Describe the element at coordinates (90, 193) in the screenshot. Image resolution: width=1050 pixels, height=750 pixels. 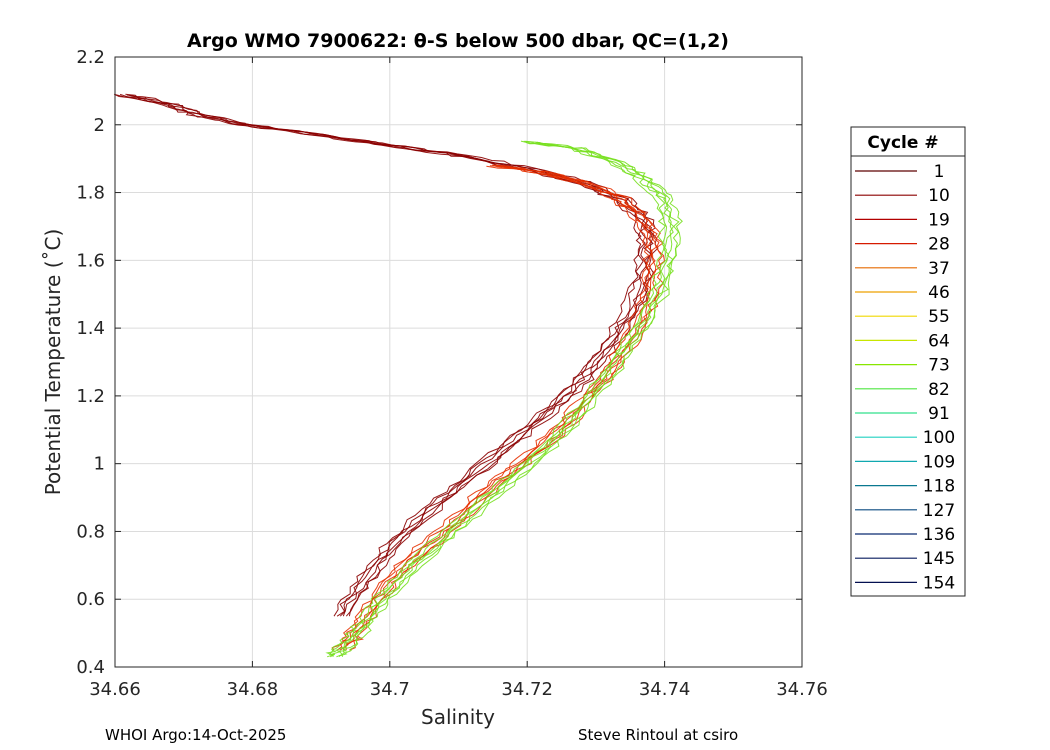
I see `y-tick-label: 1.8` at that location.